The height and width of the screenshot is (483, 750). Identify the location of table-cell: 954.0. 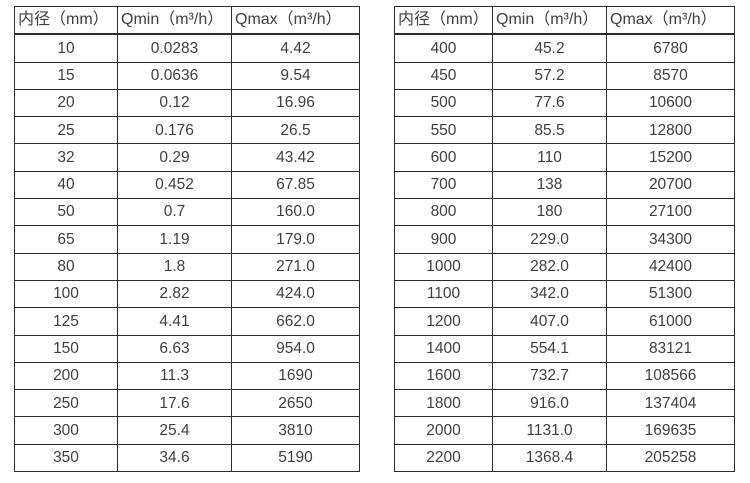
(295, 348).